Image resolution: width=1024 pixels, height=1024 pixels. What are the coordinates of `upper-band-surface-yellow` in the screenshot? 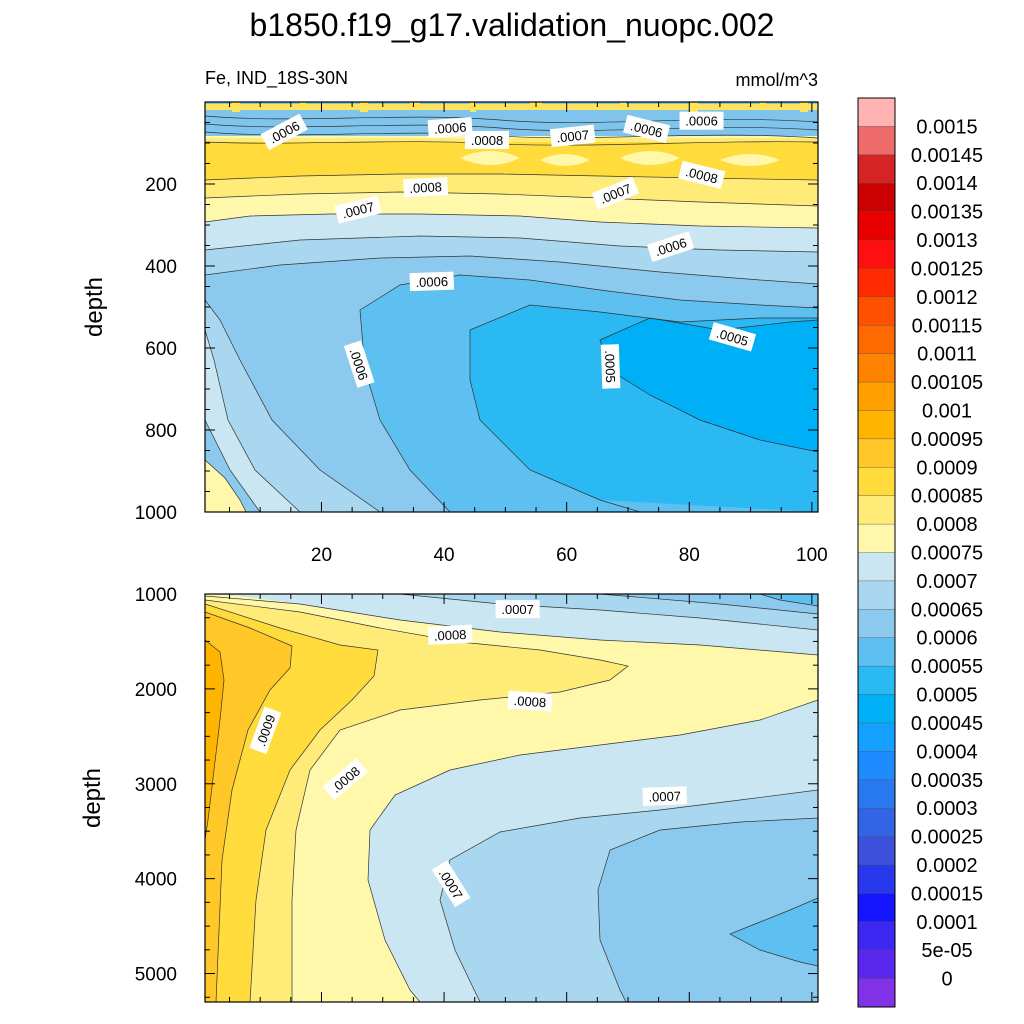 It's located at (511, 107).